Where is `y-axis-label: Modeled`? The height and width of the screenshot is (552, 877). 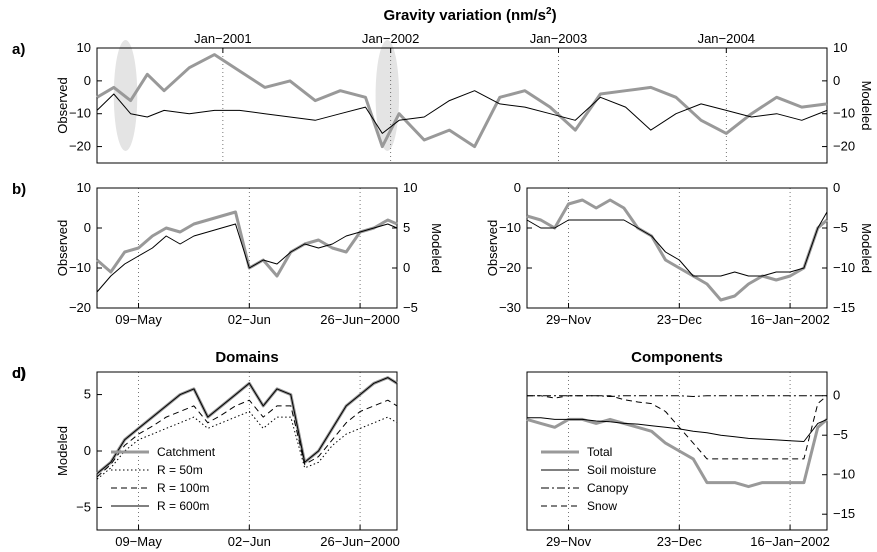 y-axis-label: Modeled is located at coordinates (62, 451).